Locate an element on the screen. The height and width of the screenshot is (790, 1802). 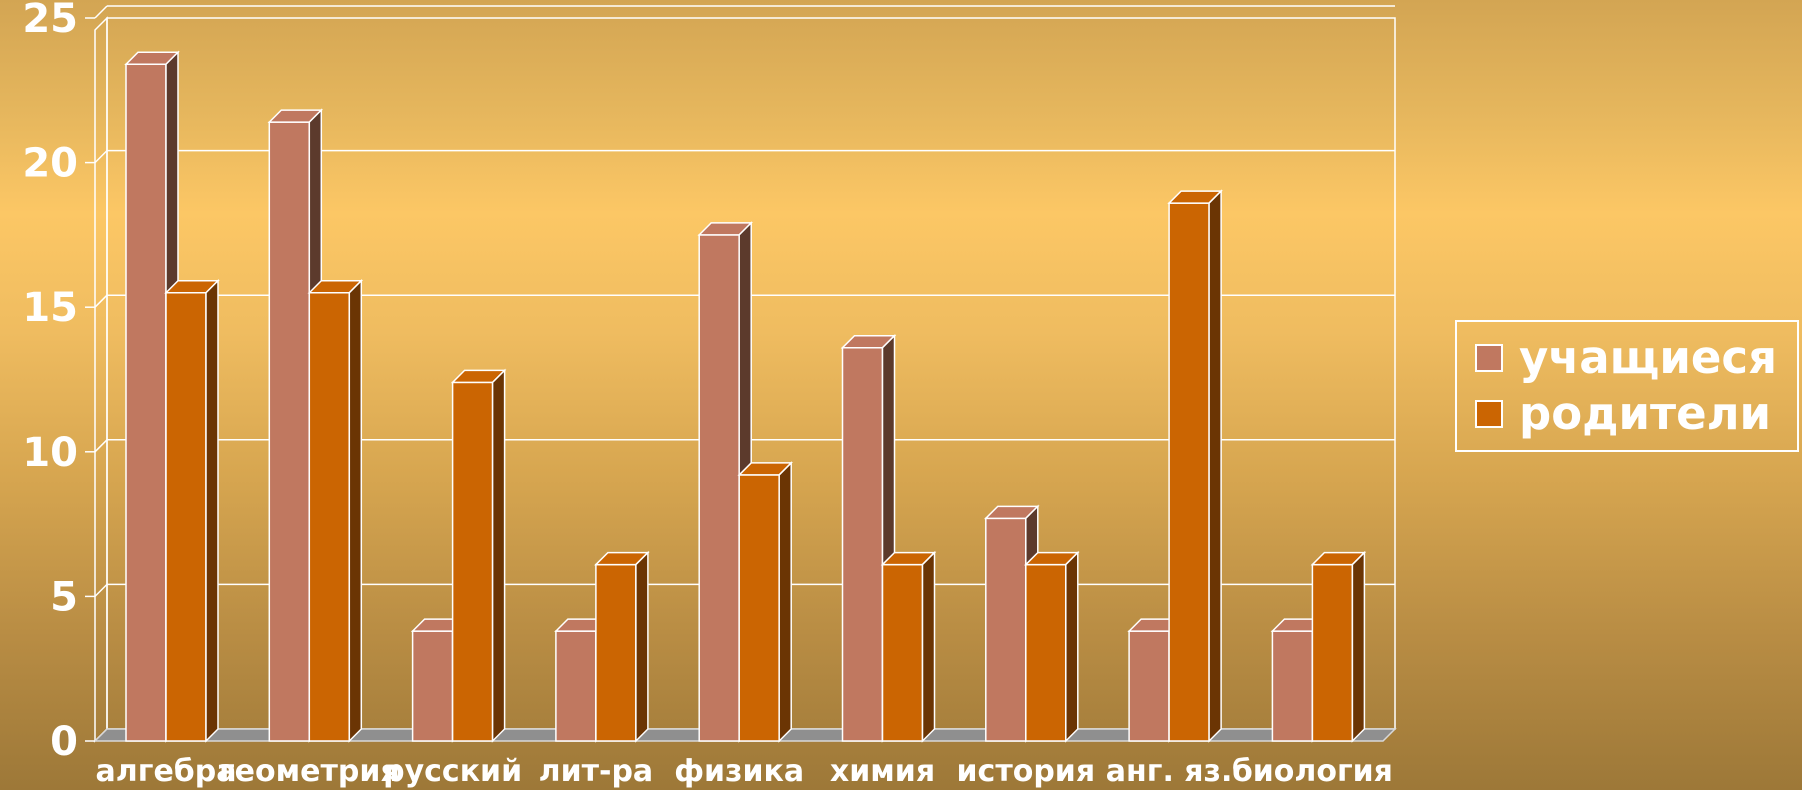
chart-legend: учащиеся родители is located at coordinates (1627, 386).